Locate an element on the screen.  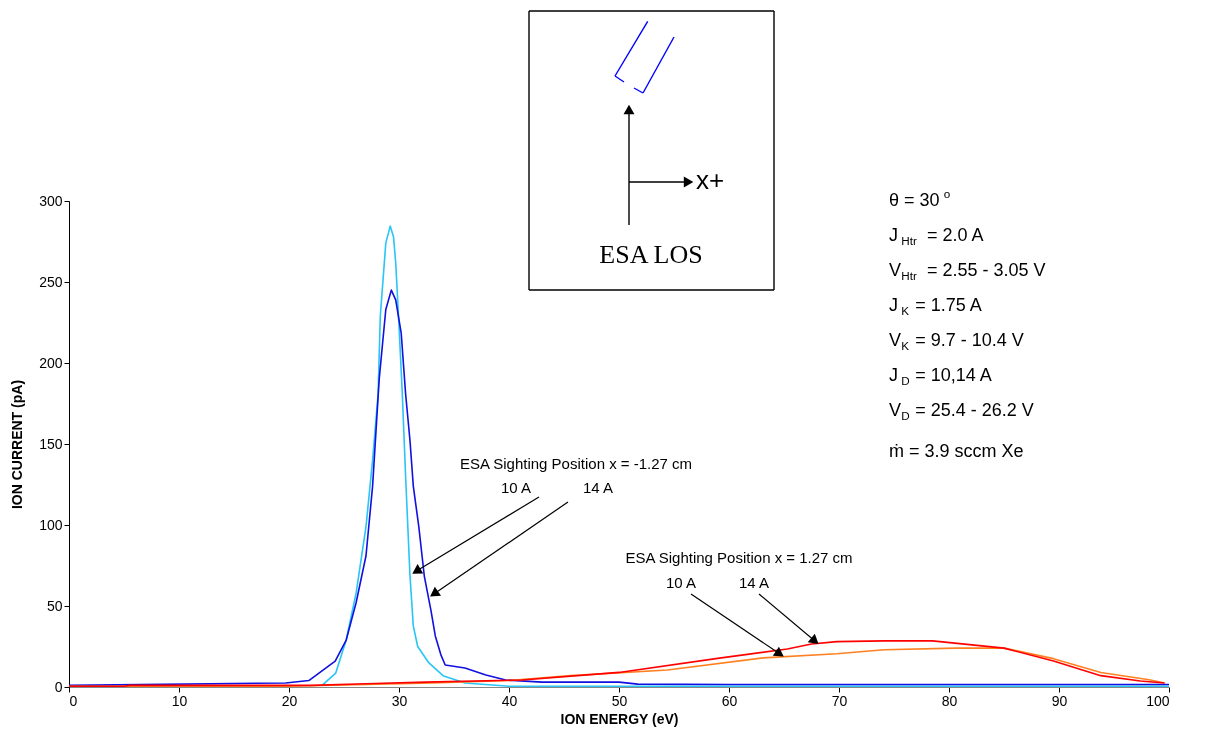
y-axis-title: ION CURRENT (pA) is located at coordinates (17, 444).